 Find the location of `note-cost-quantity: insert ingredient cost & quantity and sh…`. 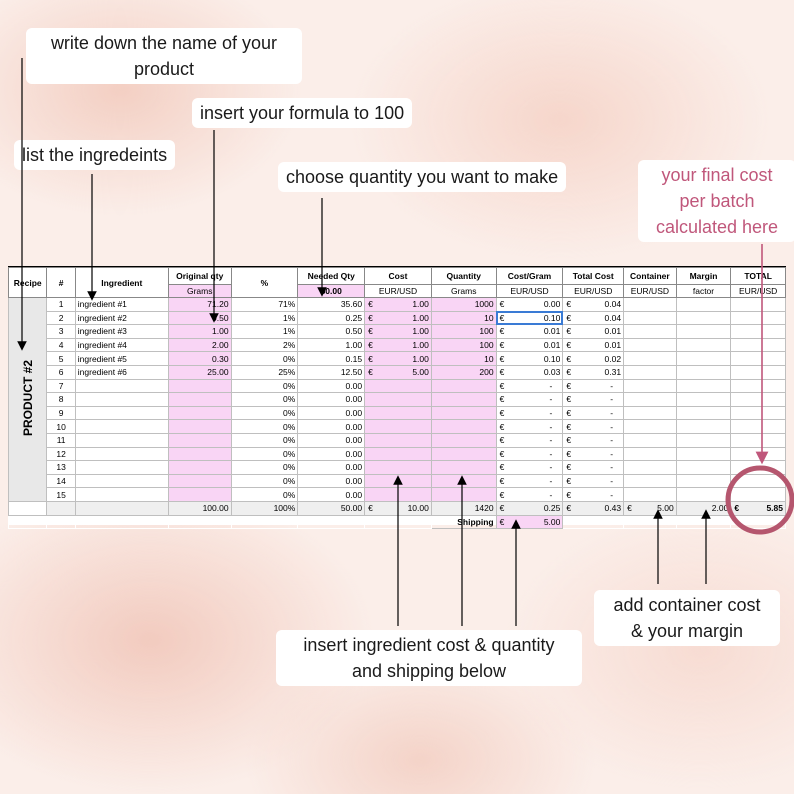

note-cost-quantity: insert ingredient cost & quantity and sh… is located at coordinates (429, 658).